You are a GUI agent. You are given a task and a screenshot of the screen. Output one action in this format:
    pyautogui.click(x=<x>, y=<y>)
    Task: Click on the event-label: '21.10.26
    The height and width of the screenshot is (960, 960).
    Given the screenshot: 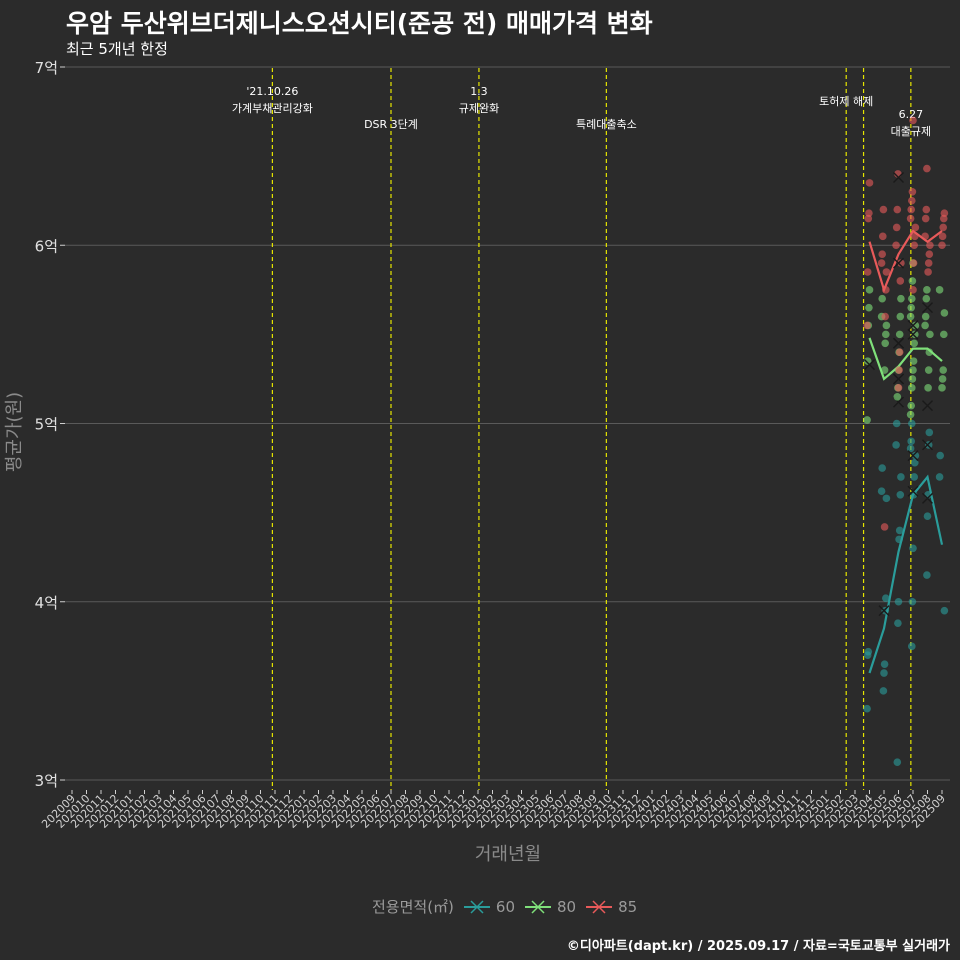 What is the action you would take?
    pyautogui.click(x=272, y=91)
    